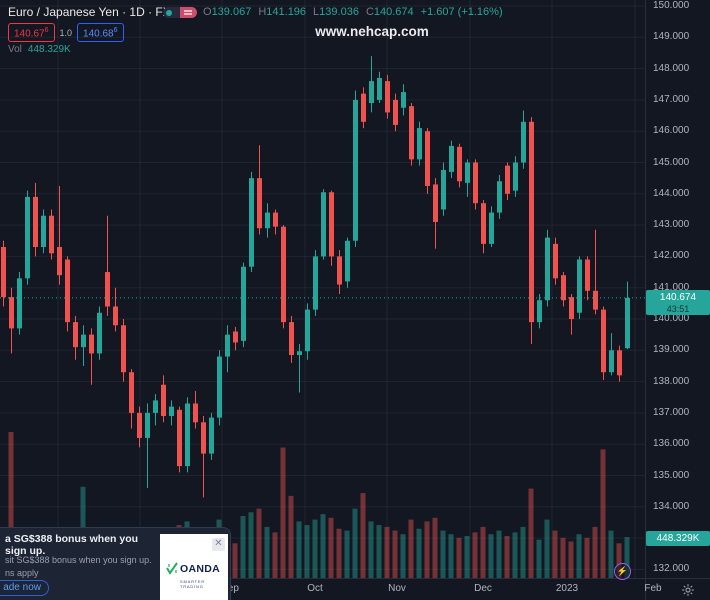  What do you see at coordinates (622, 571) in the screenshot?
I see `quick-trade-lightning-button: ⚡` at bounding box center [622, 571].